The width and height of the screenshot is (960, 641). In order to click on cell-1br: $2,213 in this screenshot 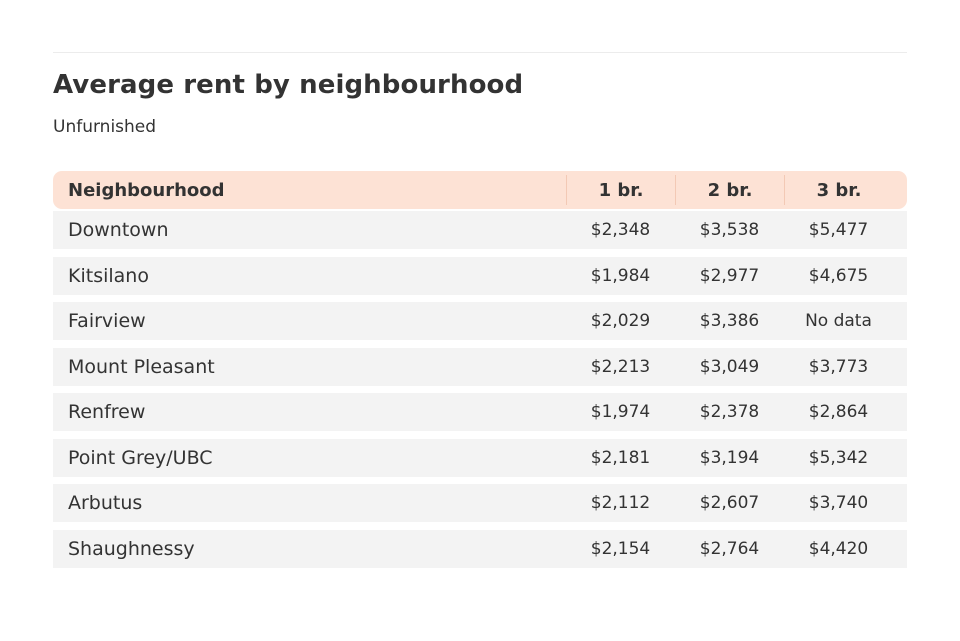, I will do `click(620, 366)`.